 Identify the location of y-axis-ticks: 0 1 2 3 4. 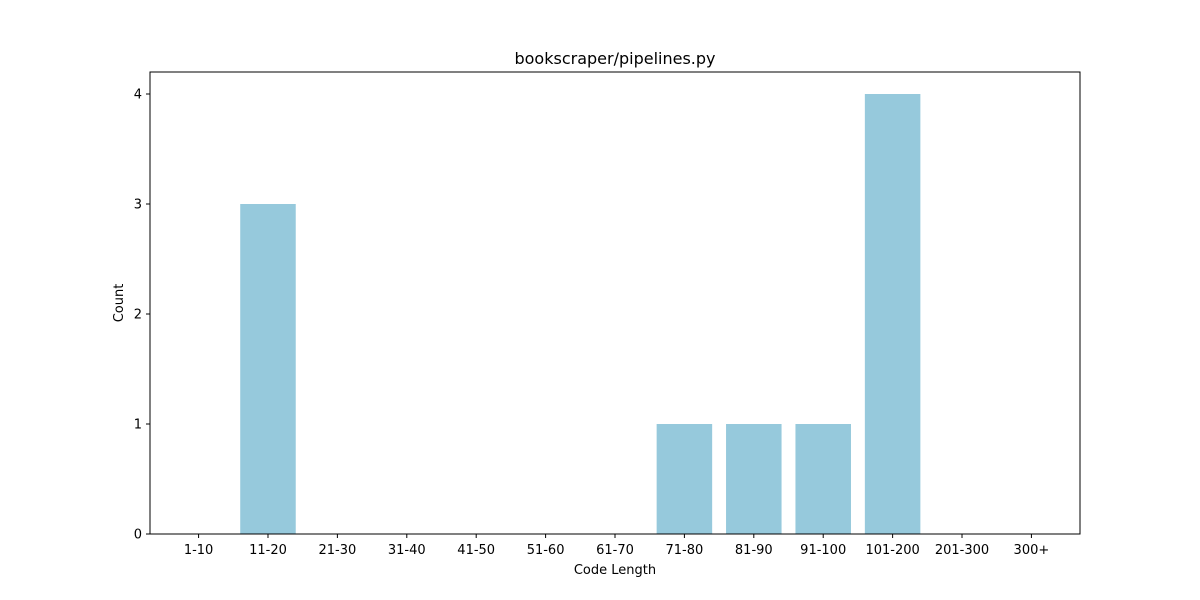
(142, 315).